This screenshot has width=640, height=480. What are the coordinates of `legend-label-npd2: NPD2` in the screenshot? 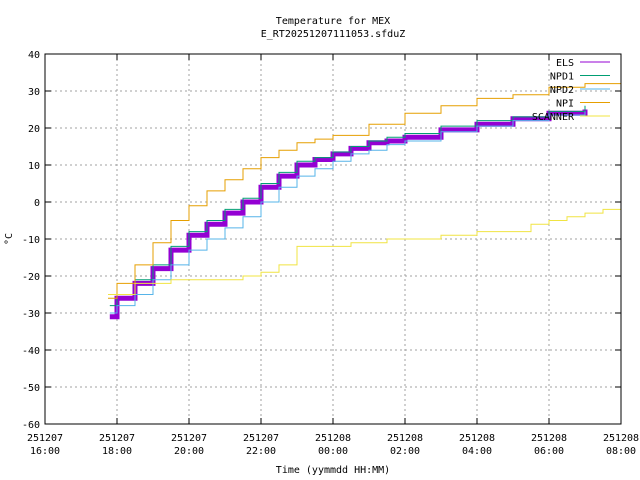 It's located at (562, 90).